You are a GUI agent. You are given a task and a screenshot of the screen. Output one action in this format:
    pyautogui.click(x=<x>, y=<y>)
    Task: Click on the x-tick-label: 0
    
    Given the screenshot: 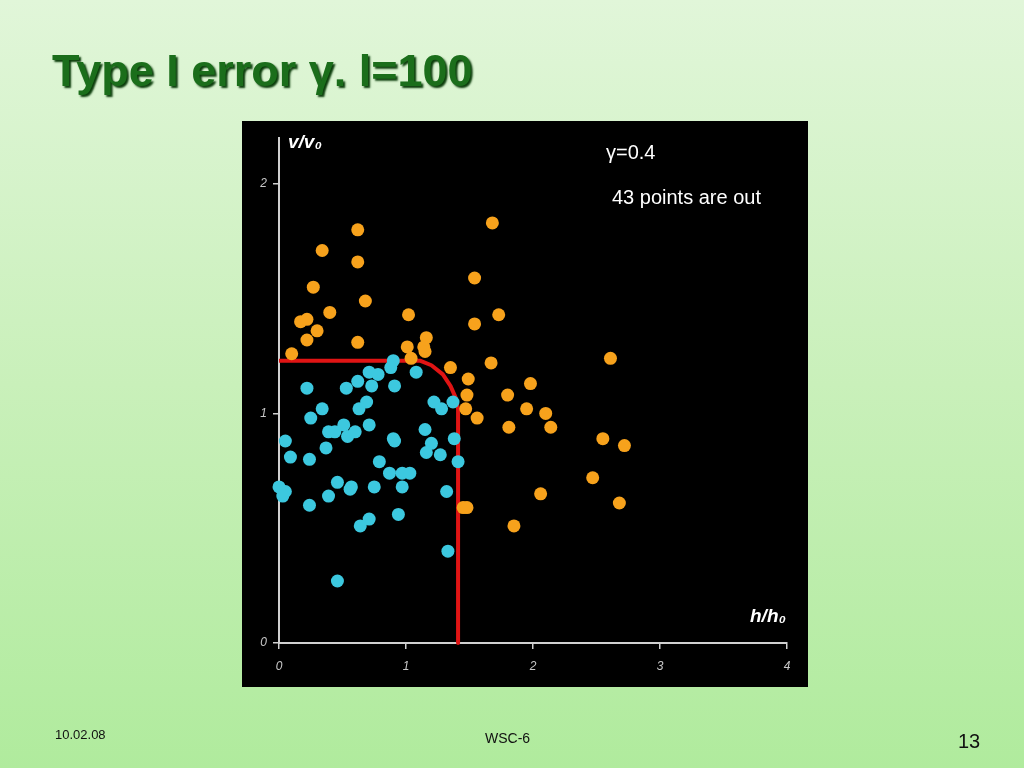 What is the action you would take?
    pyautogui.click(x=279, y=665)
    